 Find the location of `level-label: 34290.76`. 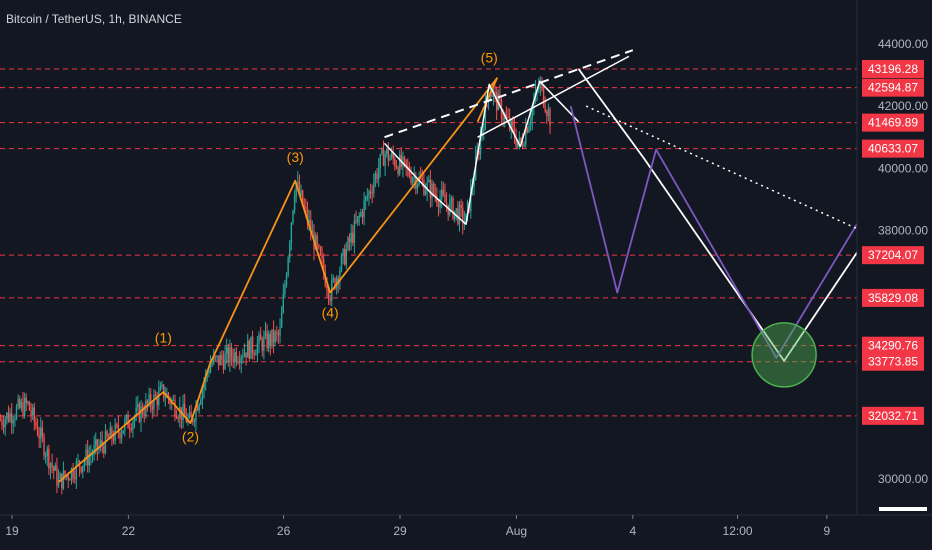

level-label: 34290.76 is located at coordinates (893, 346).